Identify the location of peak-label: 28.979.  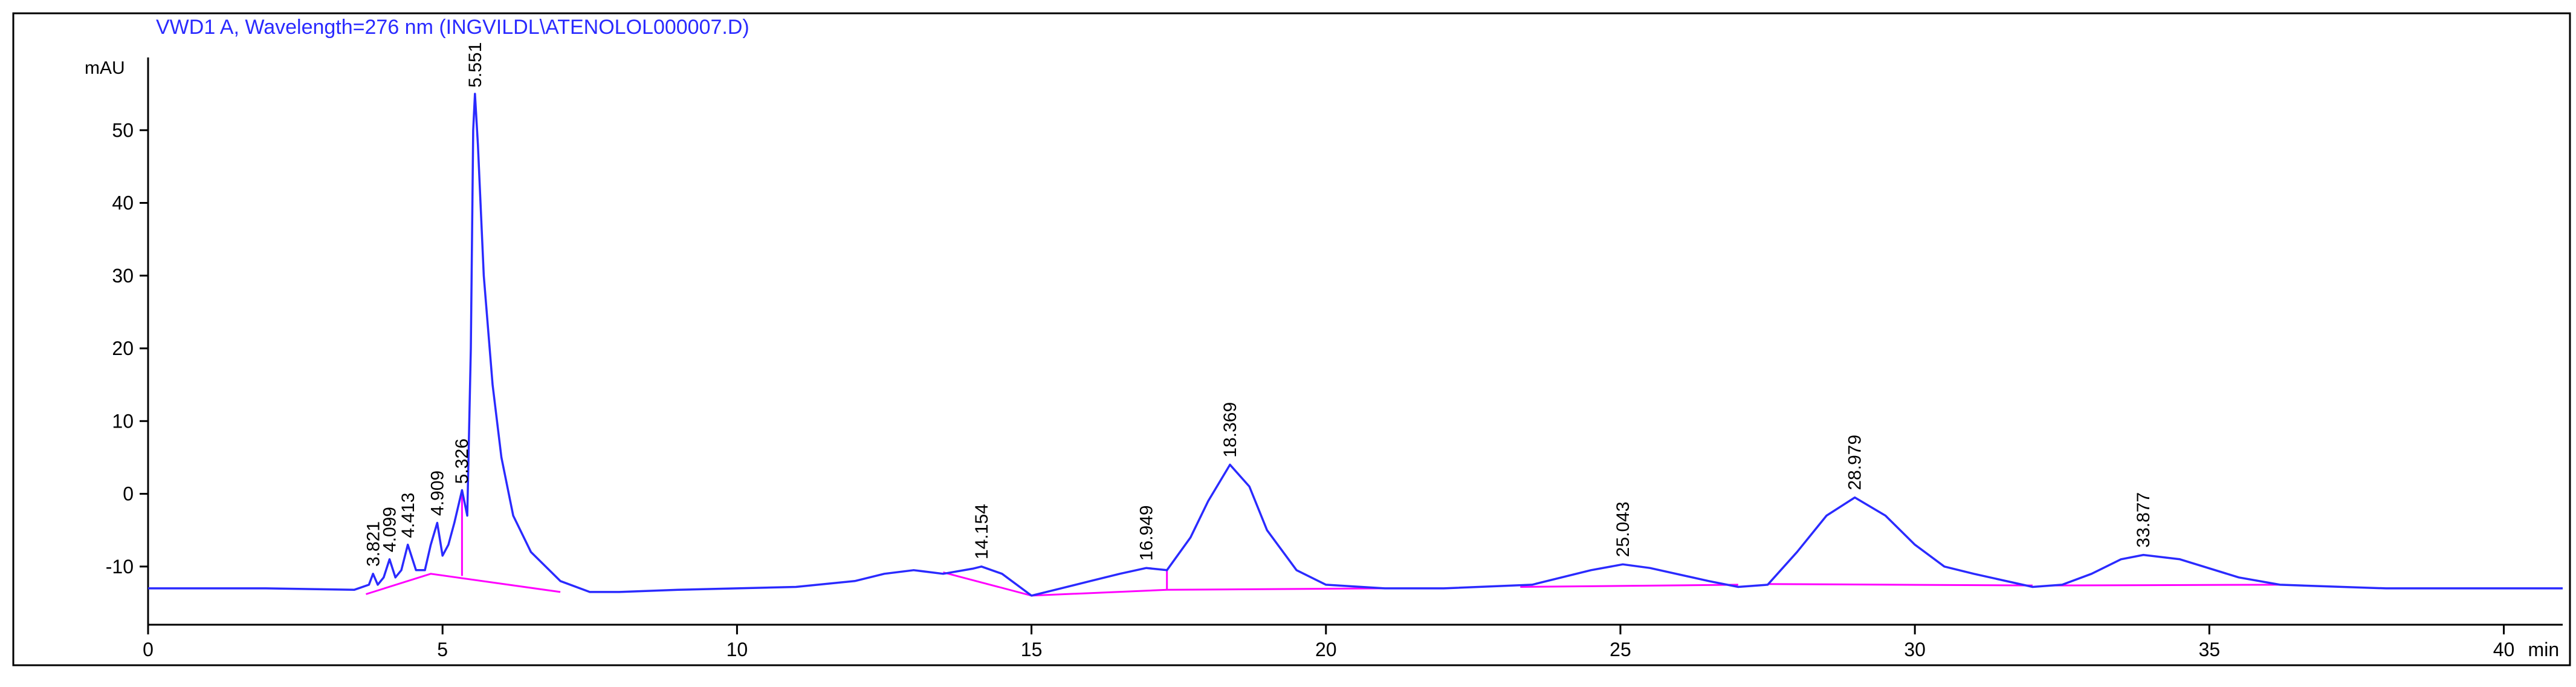
(1855, 462).